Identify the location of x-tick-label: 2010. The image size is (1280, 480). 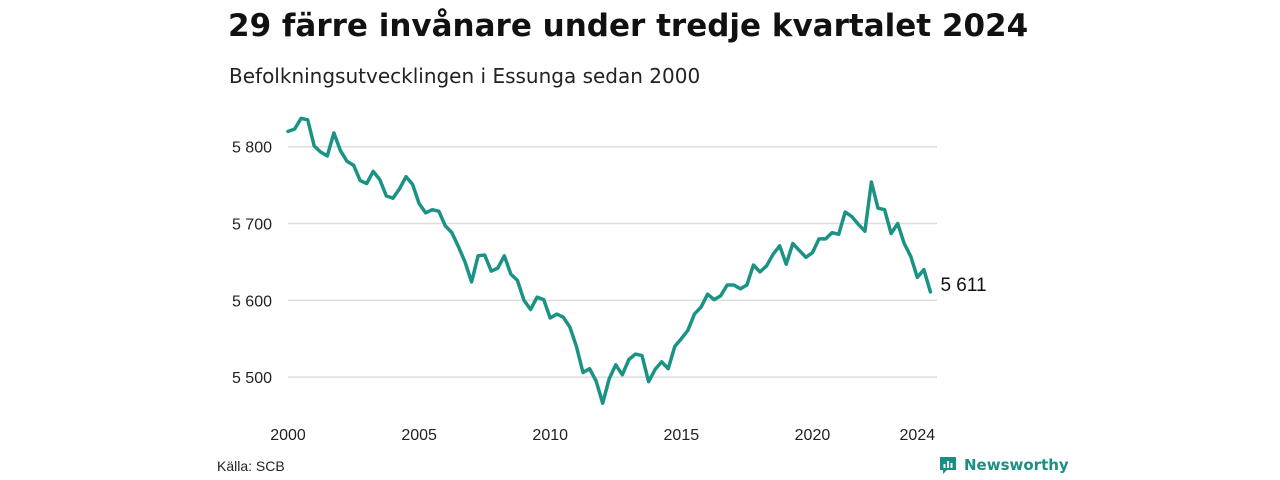
(550, 435).